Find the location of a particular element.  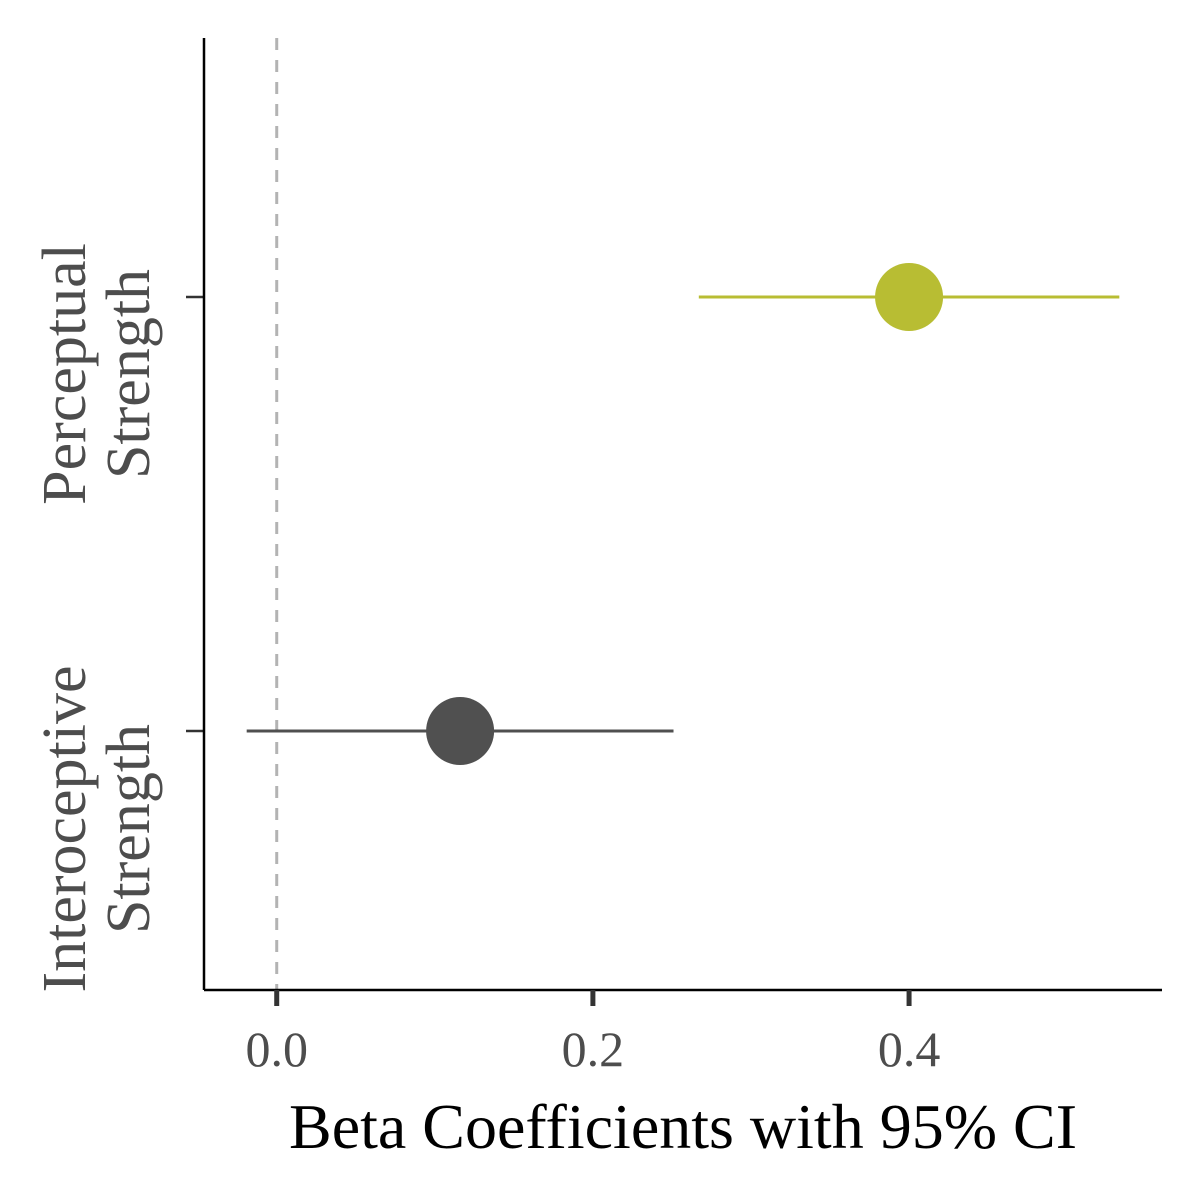

x-tick-label: 0.2 is located at coordinates (593, 1049).